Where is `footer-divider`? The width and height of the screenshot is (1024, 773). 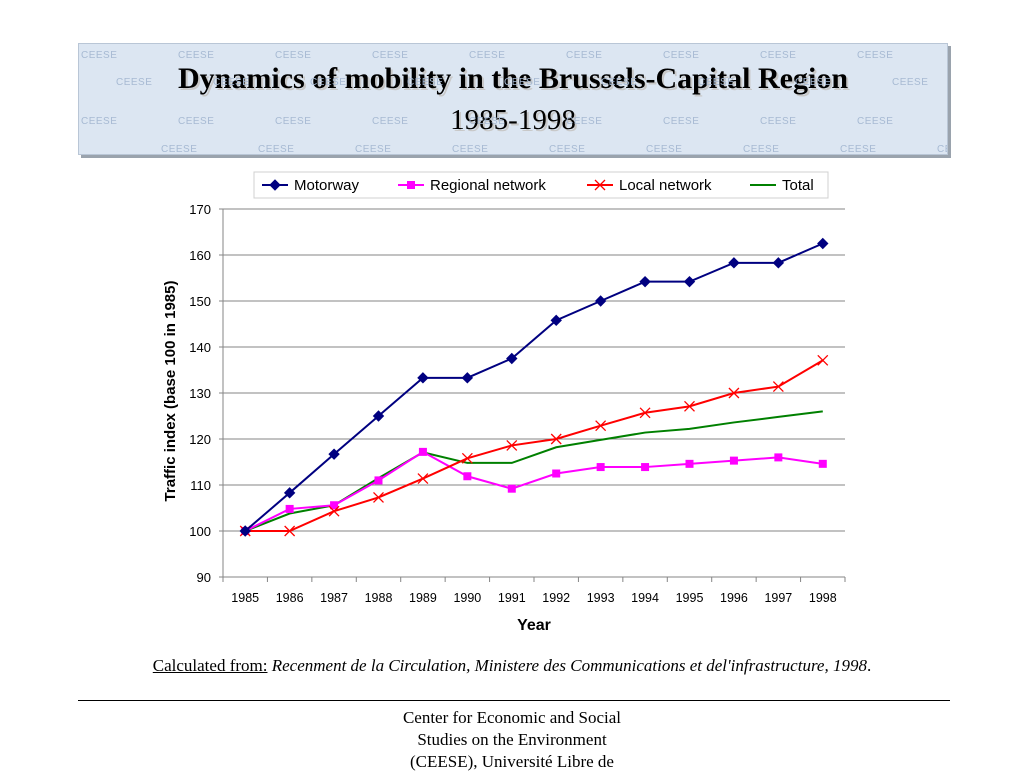
footer-divider is located at coordinates (514, 700).